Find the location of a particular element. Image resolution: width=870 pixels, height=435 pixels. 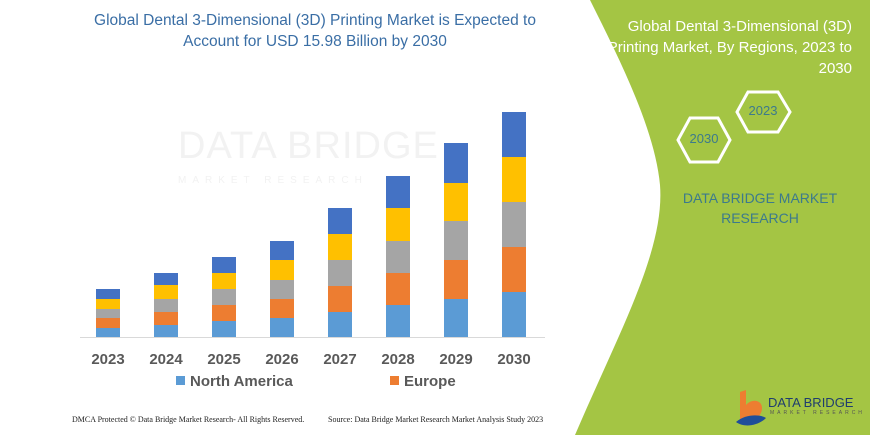

hex-label-2023: 2023 is located at coordinates (763, 110).